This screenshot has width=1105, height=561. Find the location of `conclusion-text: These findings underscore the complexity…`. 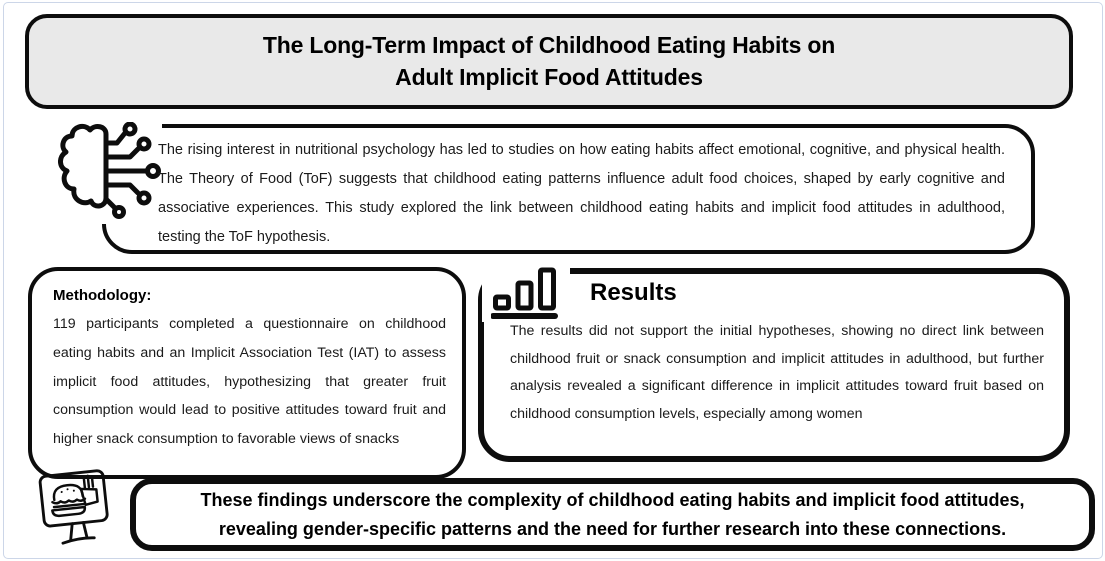

conclusion-text: These findings underscore the complexity… is located at coordinates (612, 514).